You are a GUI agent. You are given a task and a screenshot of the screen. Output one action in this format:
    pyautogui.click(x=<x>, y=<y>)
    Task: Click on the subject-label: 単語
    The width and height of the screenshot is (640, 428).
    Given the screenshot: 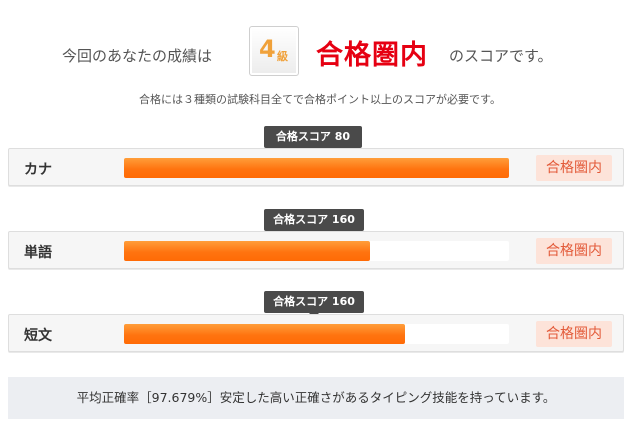 What is the action you would take?
    pyautogui.click(x=38, y=253)
    